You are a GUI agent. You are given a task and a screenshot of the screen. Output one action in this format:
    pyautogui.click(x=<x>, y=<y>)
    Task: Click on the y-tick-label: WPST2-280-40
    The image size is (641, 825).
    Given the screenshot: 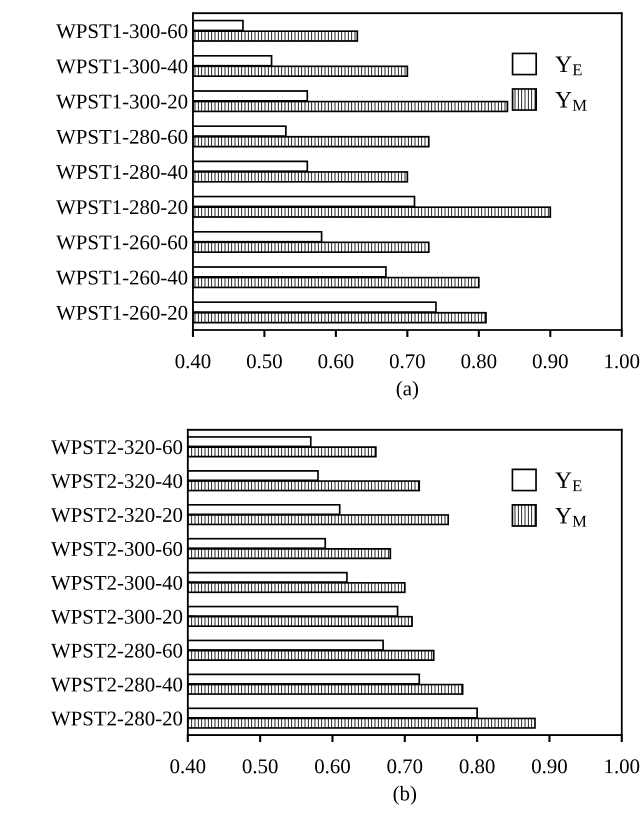 What is the action you would take?
    pyautogui.click(x=116, y=685)
    